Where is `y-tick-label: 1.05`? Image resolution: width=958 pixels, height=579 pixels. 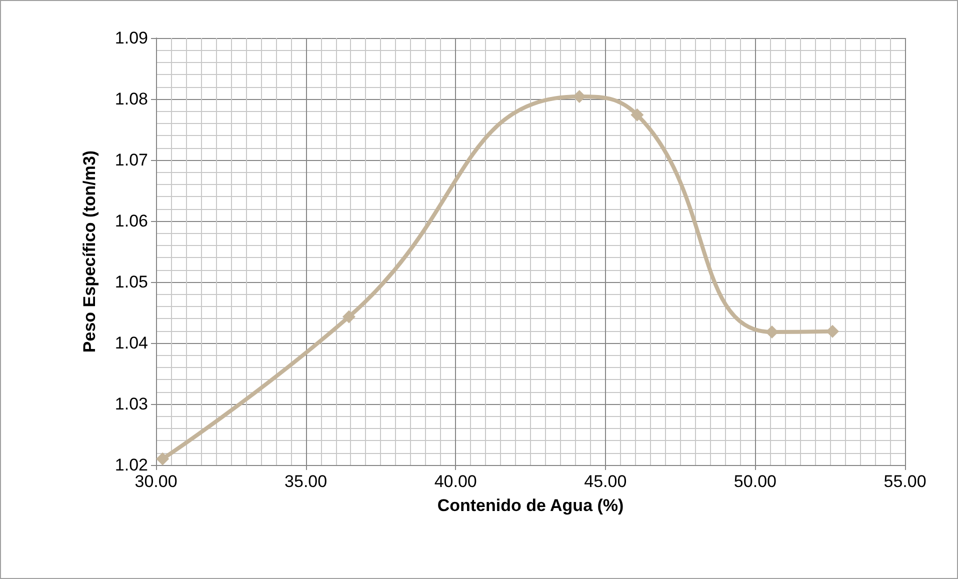 y-tick-label: 1.05 is located at coordinates (131, 282).